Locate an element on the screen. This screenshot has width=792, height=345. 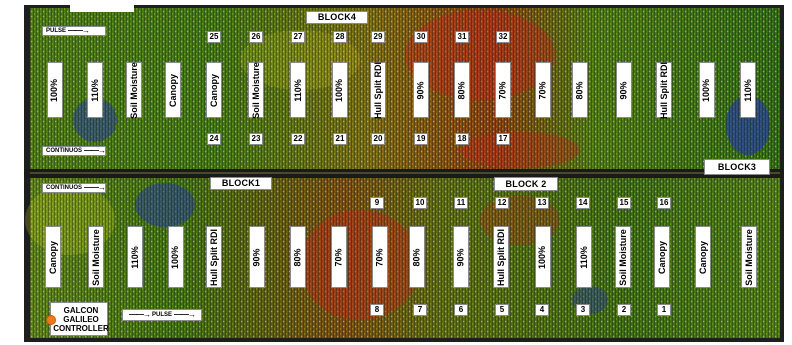
plot-number: 19 is located at coordinates (421, 139).